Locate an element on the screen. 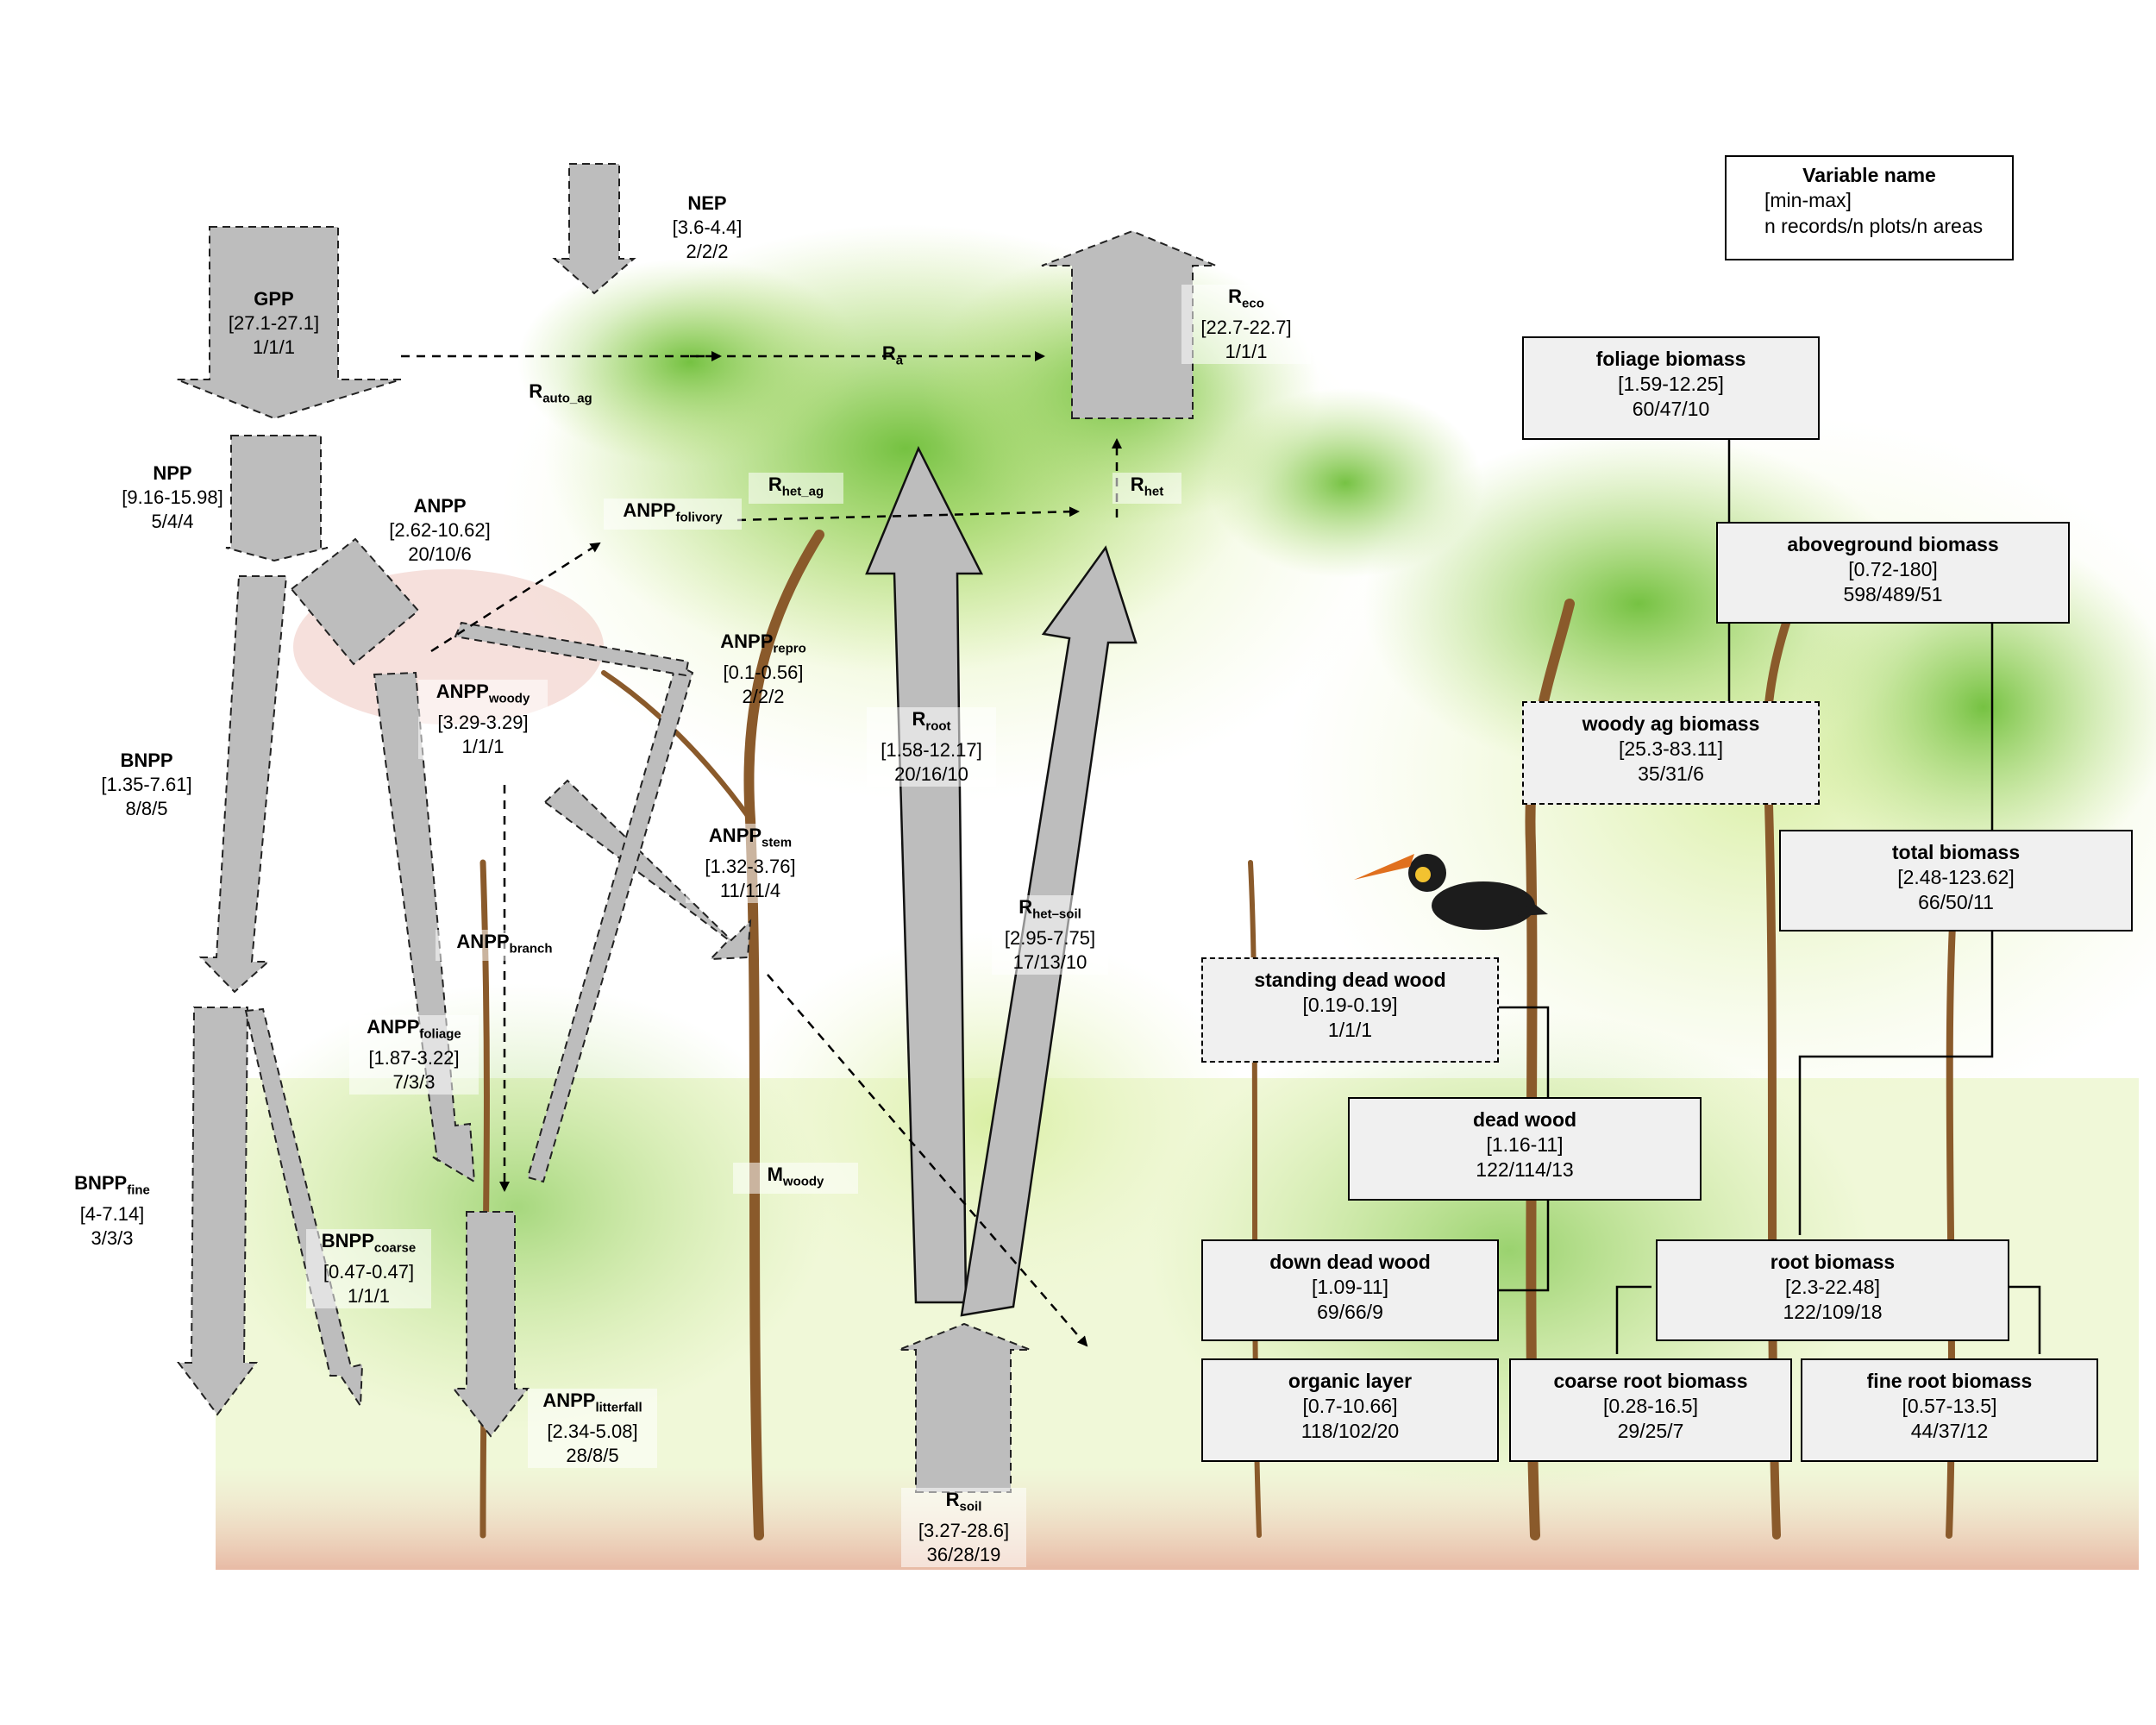  label-gpp: GPP [27.1-27.1] 1/1/1 is located at coordinates (274, 323).